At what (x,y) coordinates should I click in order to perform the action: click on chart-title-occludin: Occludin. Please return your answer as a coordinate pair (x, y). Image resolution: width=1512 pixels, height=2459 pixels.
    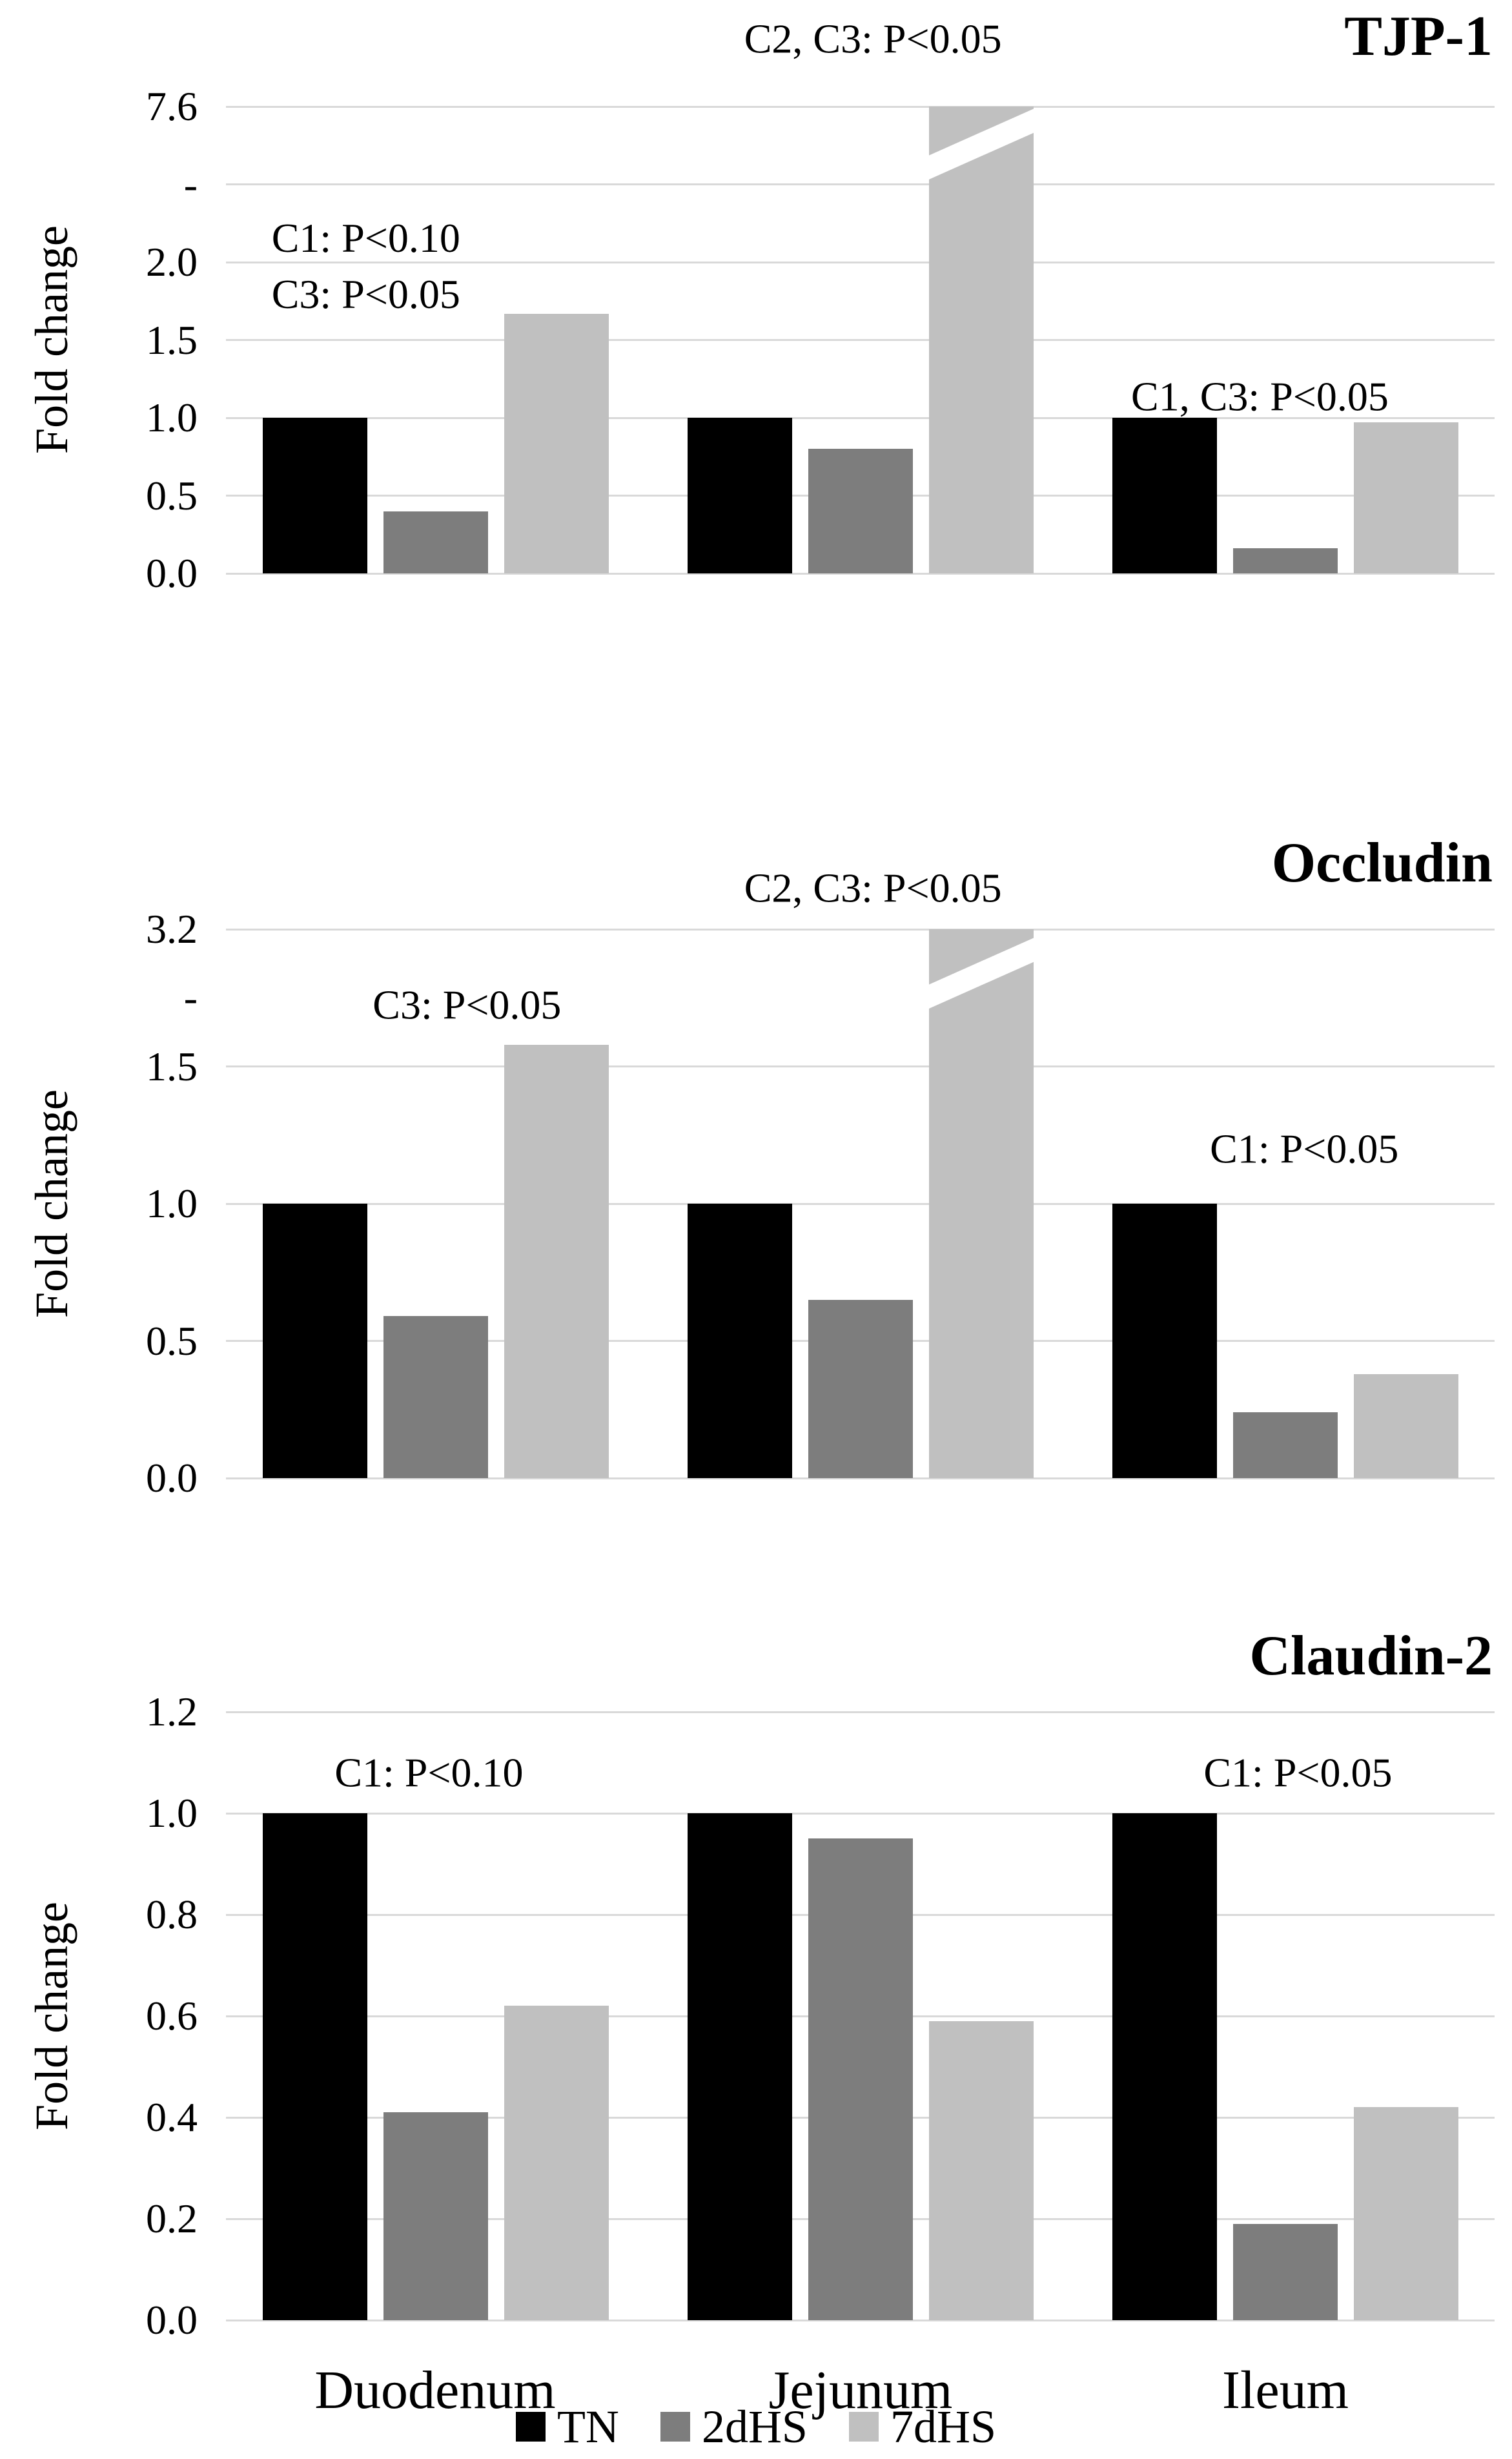
    Looking at the image, I should click on (1382, 863).